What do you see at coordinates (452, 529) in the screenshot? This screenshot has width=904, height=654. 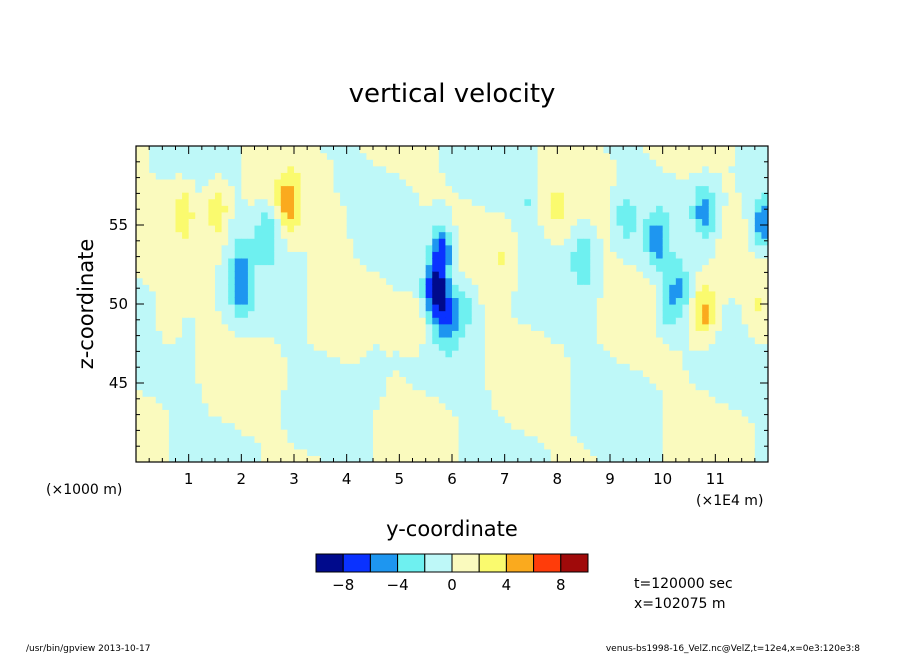 I see `x-axis-label: y-coordinate` at bounding box center [452, 529].